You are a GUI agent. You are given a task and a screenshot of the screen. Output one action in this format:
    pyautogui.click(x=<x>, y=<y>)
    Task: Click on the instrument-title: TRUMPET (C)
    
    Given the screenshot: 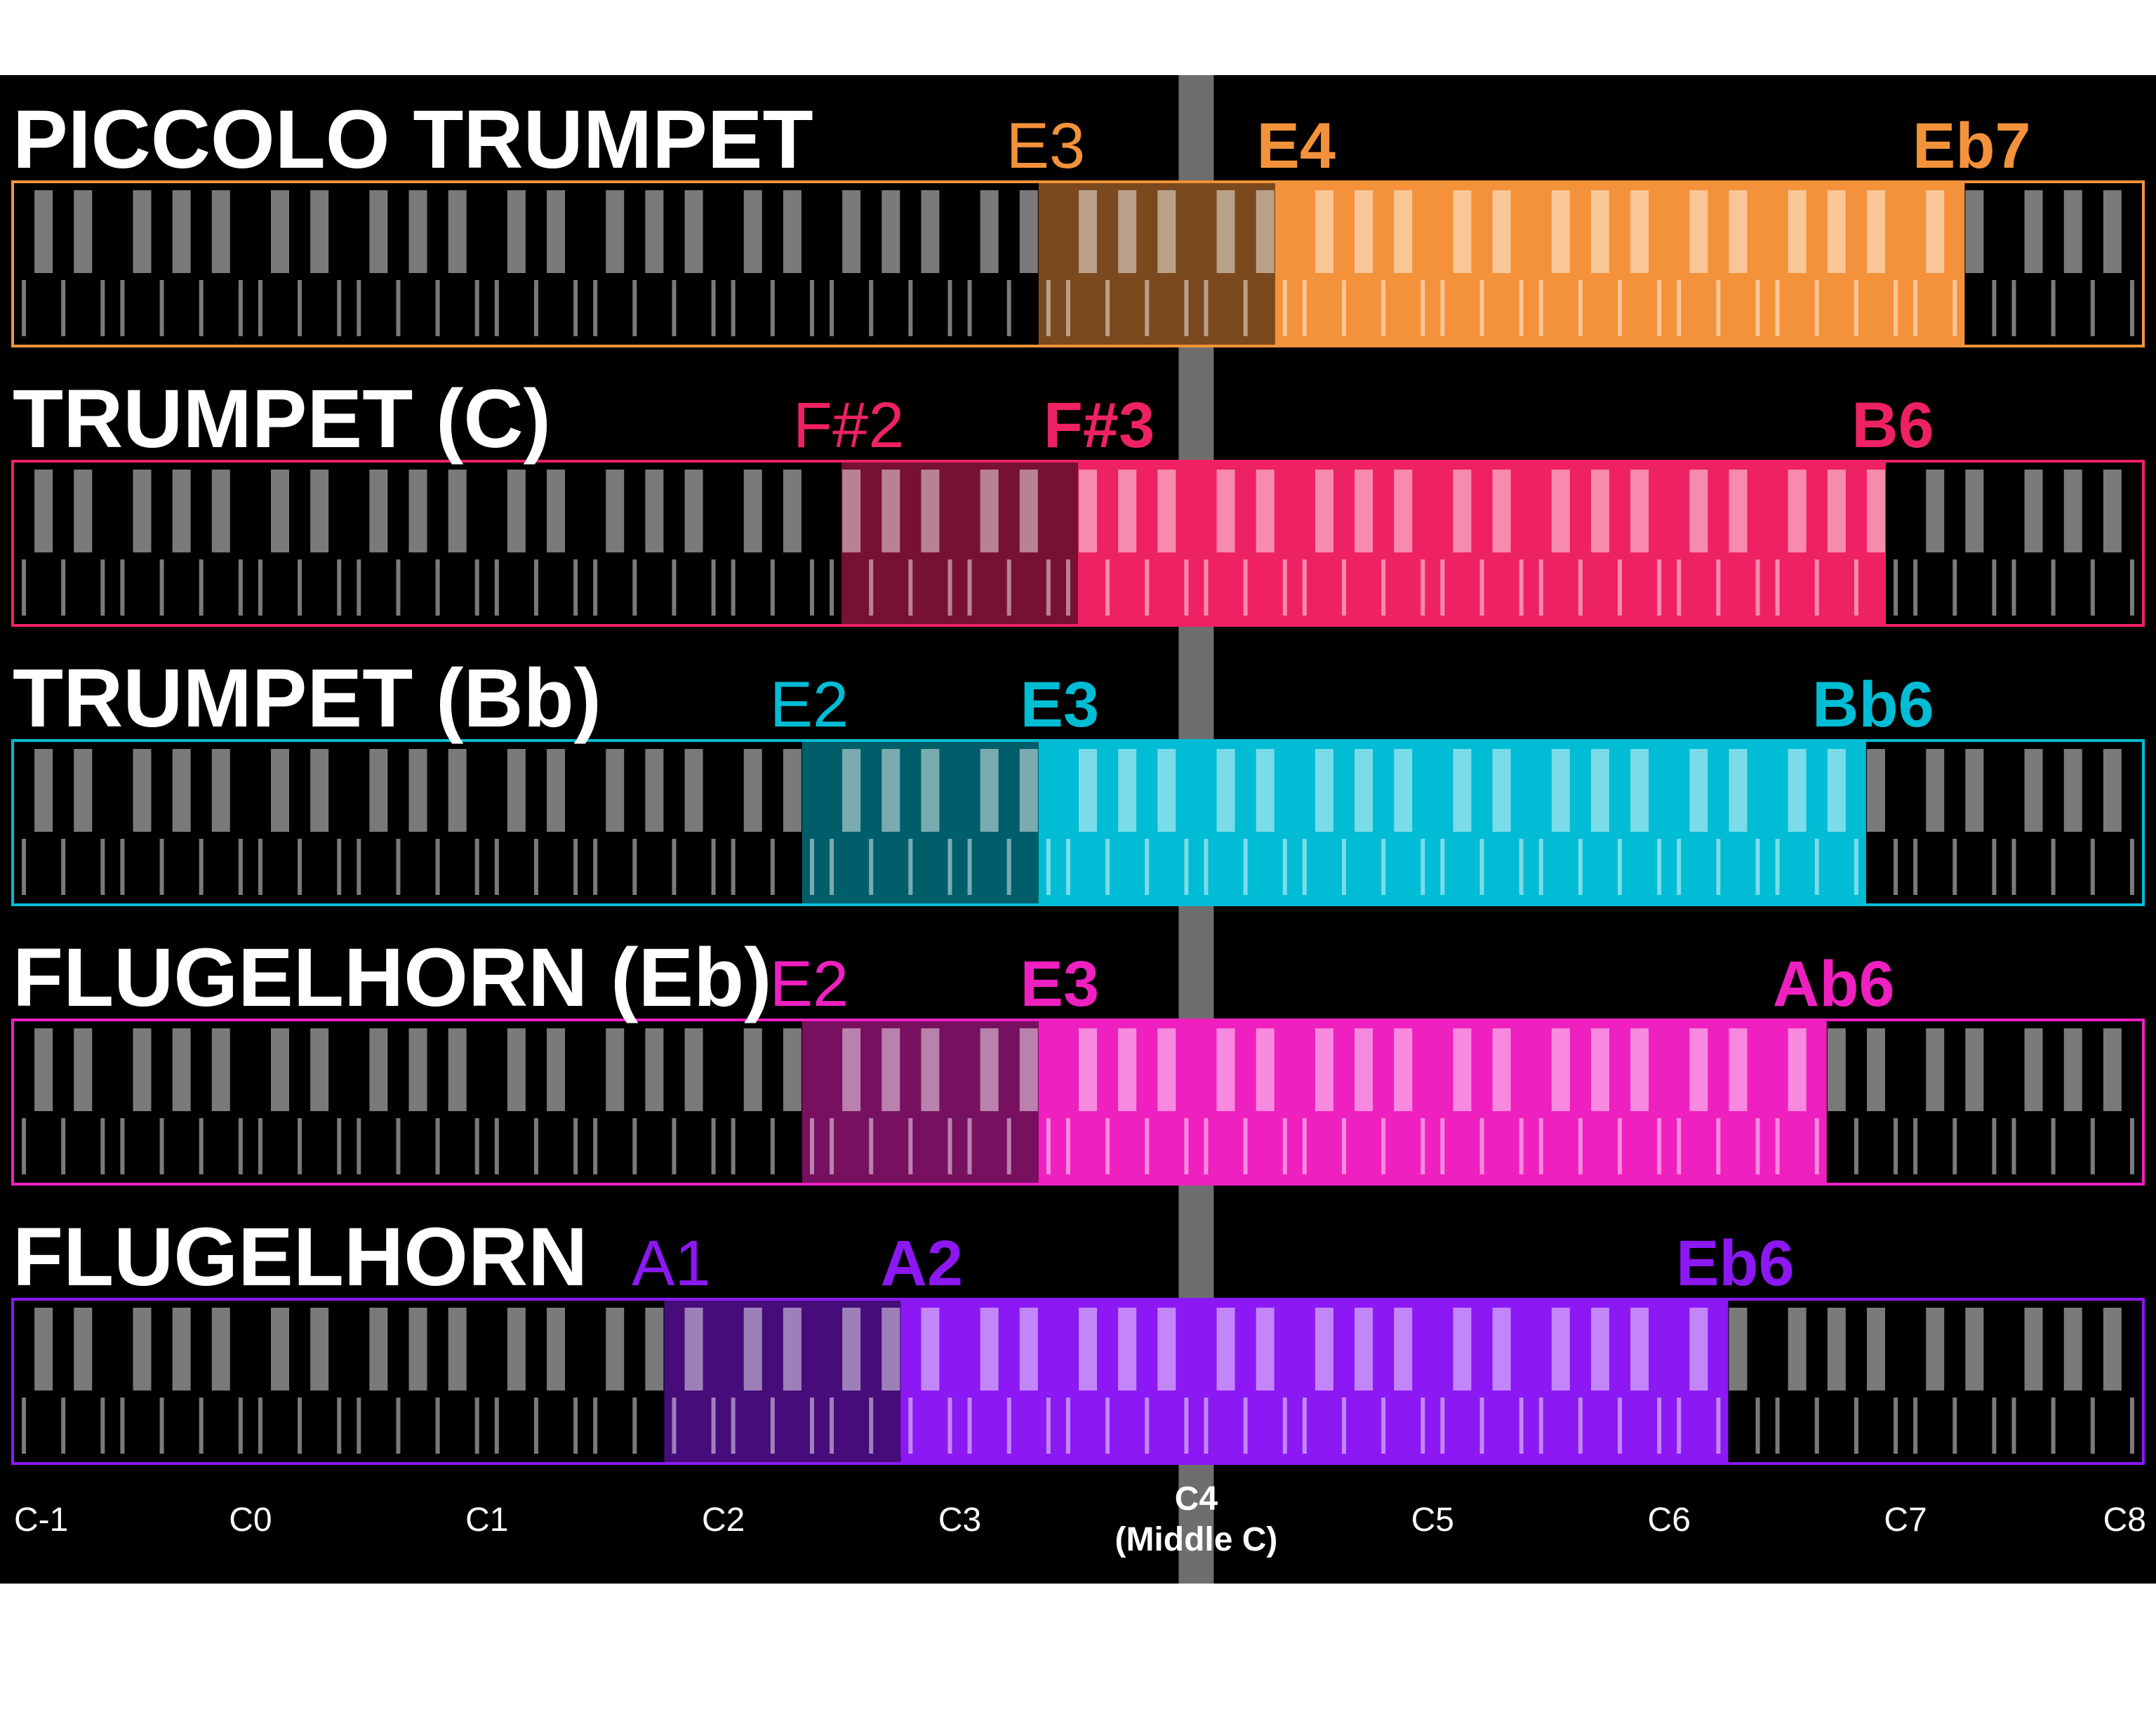 What is the action you would take?
    pyautogui.click(x=282, y=419)
    